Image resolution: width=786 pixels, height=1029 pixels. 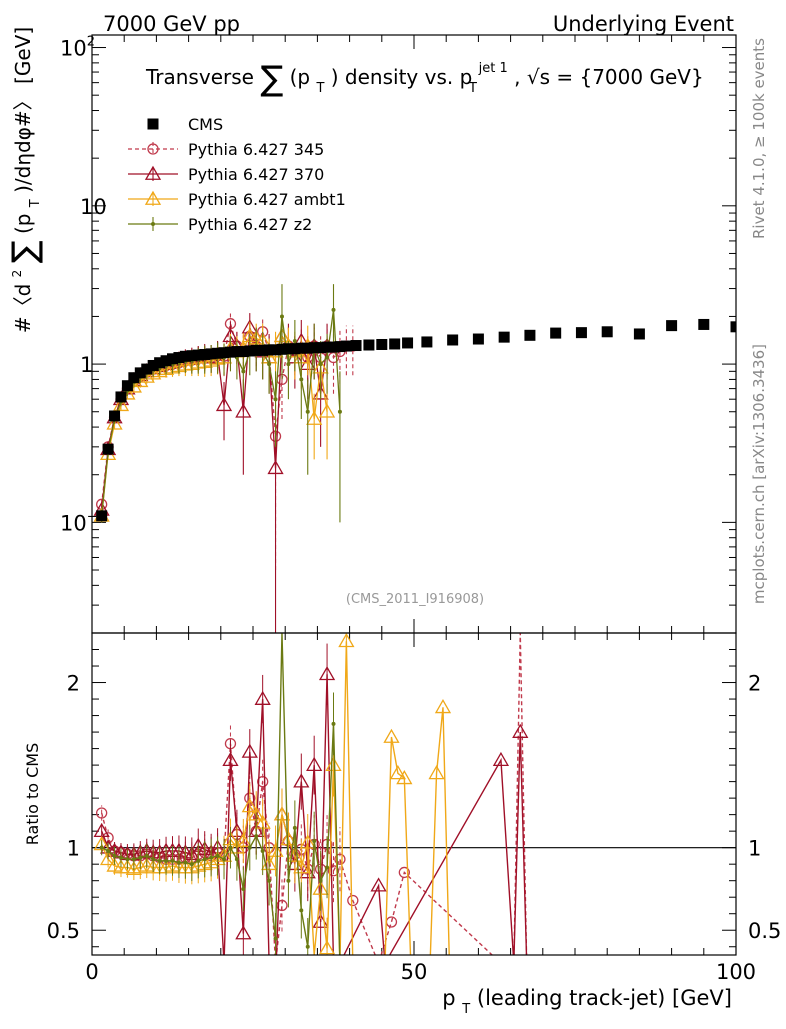 I want to click on main-y-tick-exponent: 2, so click(x=91, y=42).